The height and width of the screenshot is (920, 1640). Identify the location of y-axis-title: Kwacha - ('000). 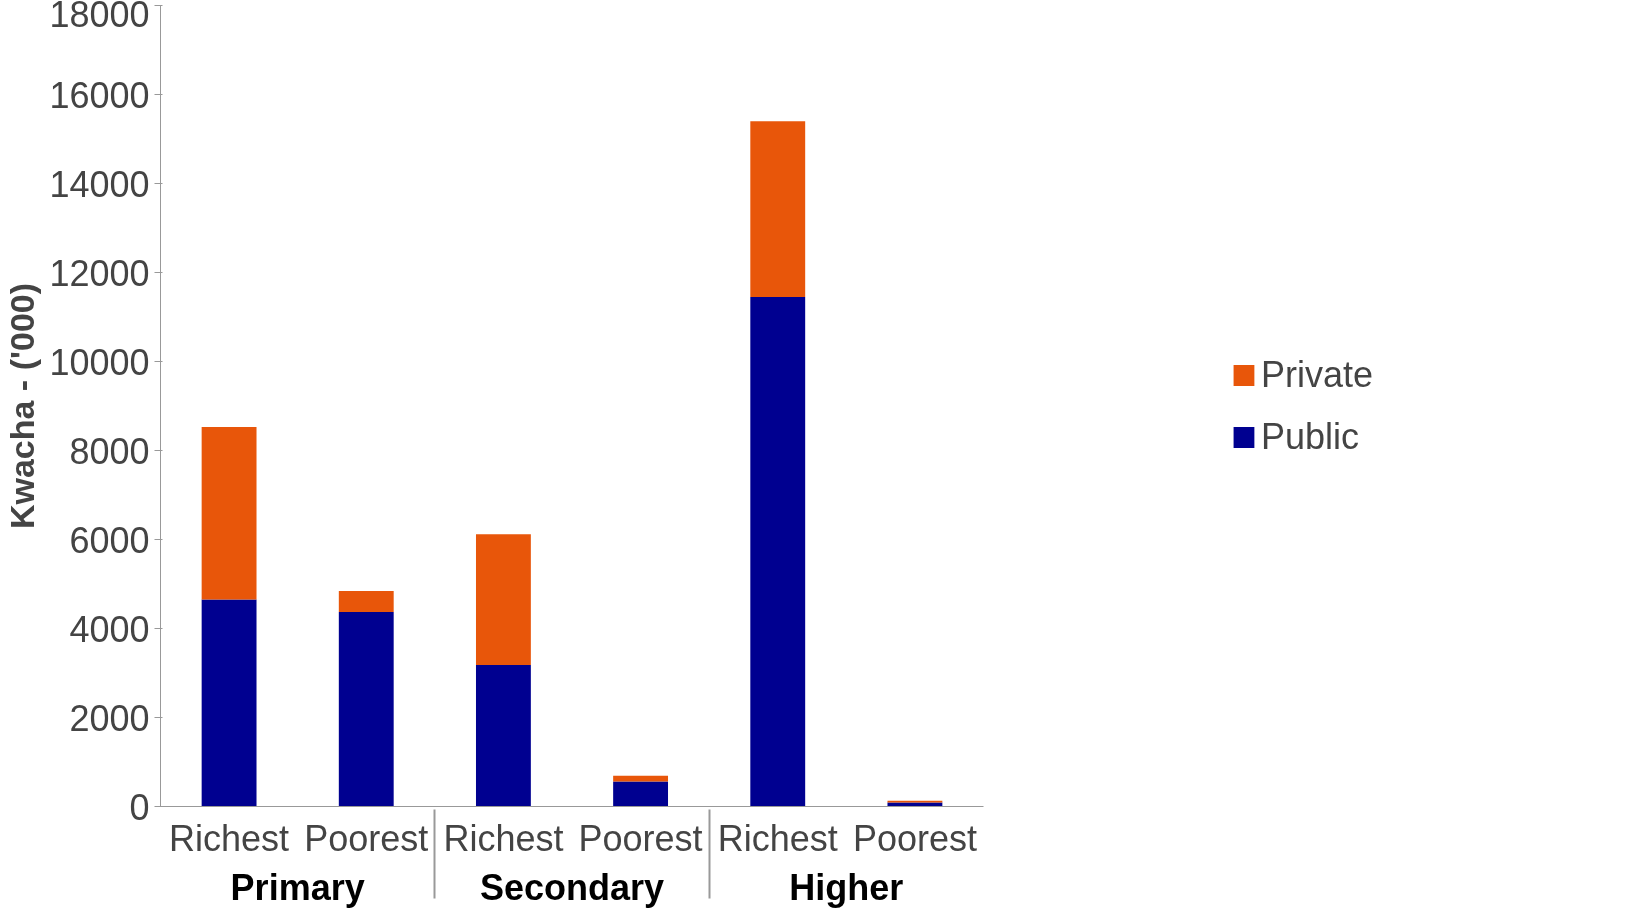
(22, 406).